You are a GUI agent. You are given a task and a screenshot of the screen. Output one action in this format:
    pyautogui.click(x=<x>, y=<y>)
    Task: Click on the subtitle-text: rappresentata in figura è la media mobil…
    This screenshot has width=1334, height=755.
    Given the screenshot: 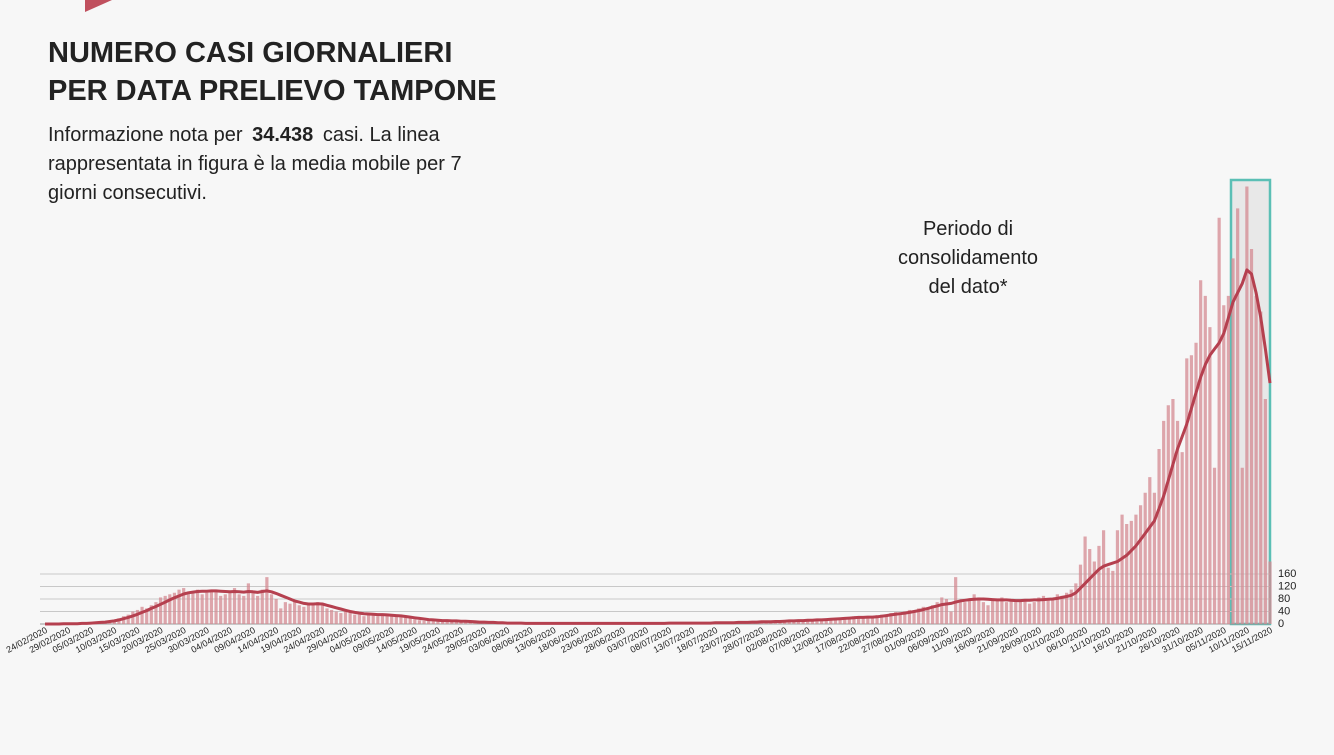 What is the action you would take?
    pyautogui.click(x=255, y=164)
    